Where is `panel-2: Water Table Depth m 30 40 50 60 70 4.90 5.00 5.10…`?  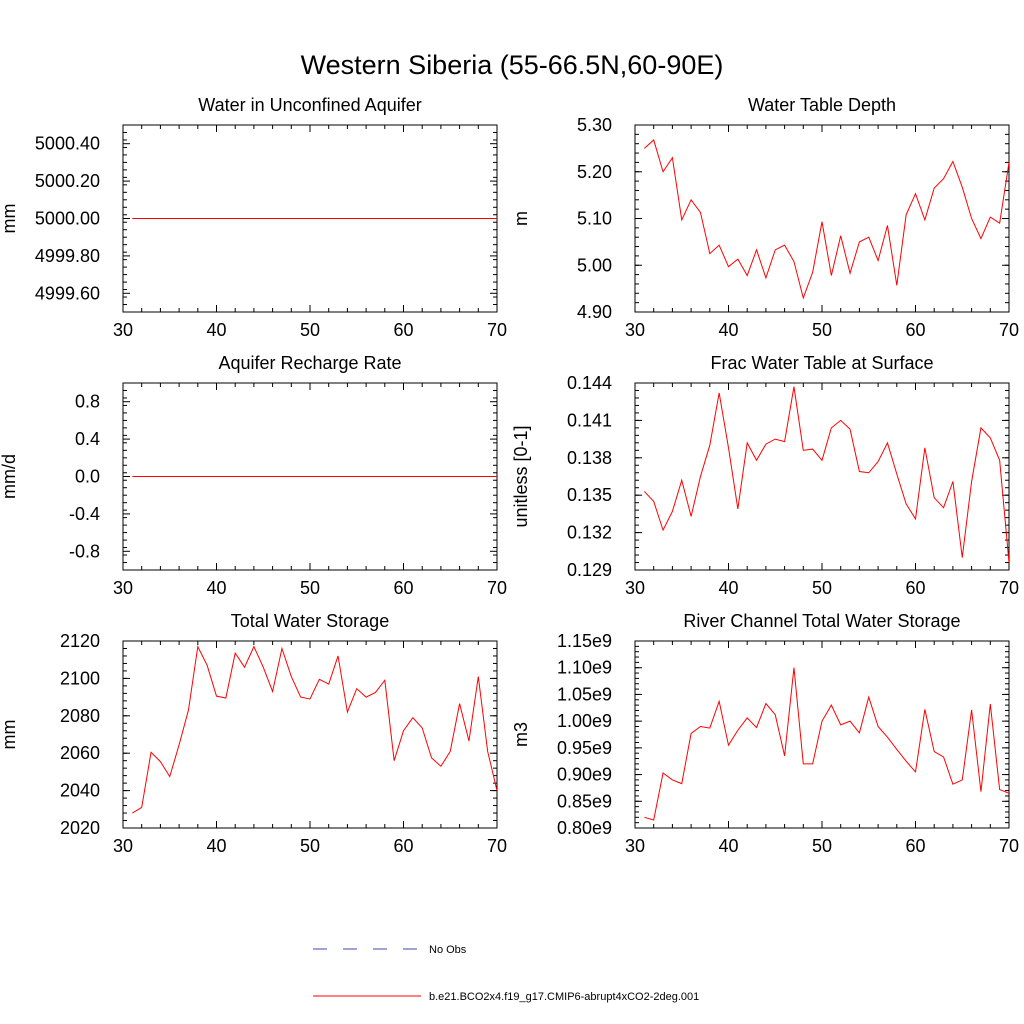 panel-2: Water Table Depth m 30 40 50 60 70 4.90 5.00 5.10… is located at coordinates (765, 217).